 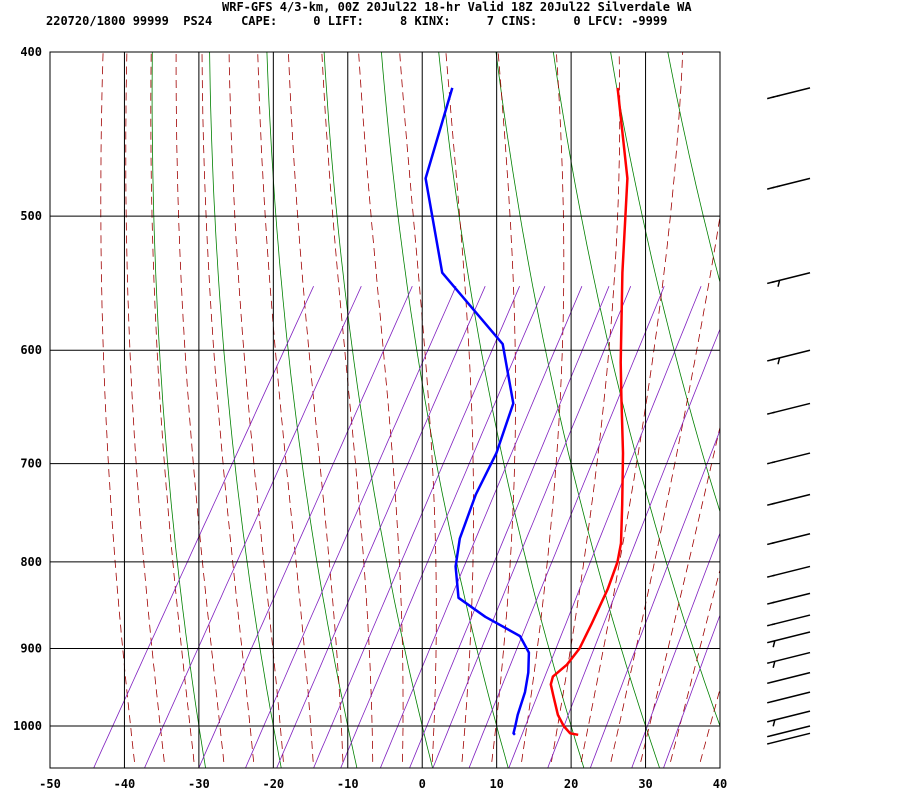 What do you see at coordinates (496, 784) in the screenshot?
I see `x-tick-label: 10` at bounding box center [496, 784].